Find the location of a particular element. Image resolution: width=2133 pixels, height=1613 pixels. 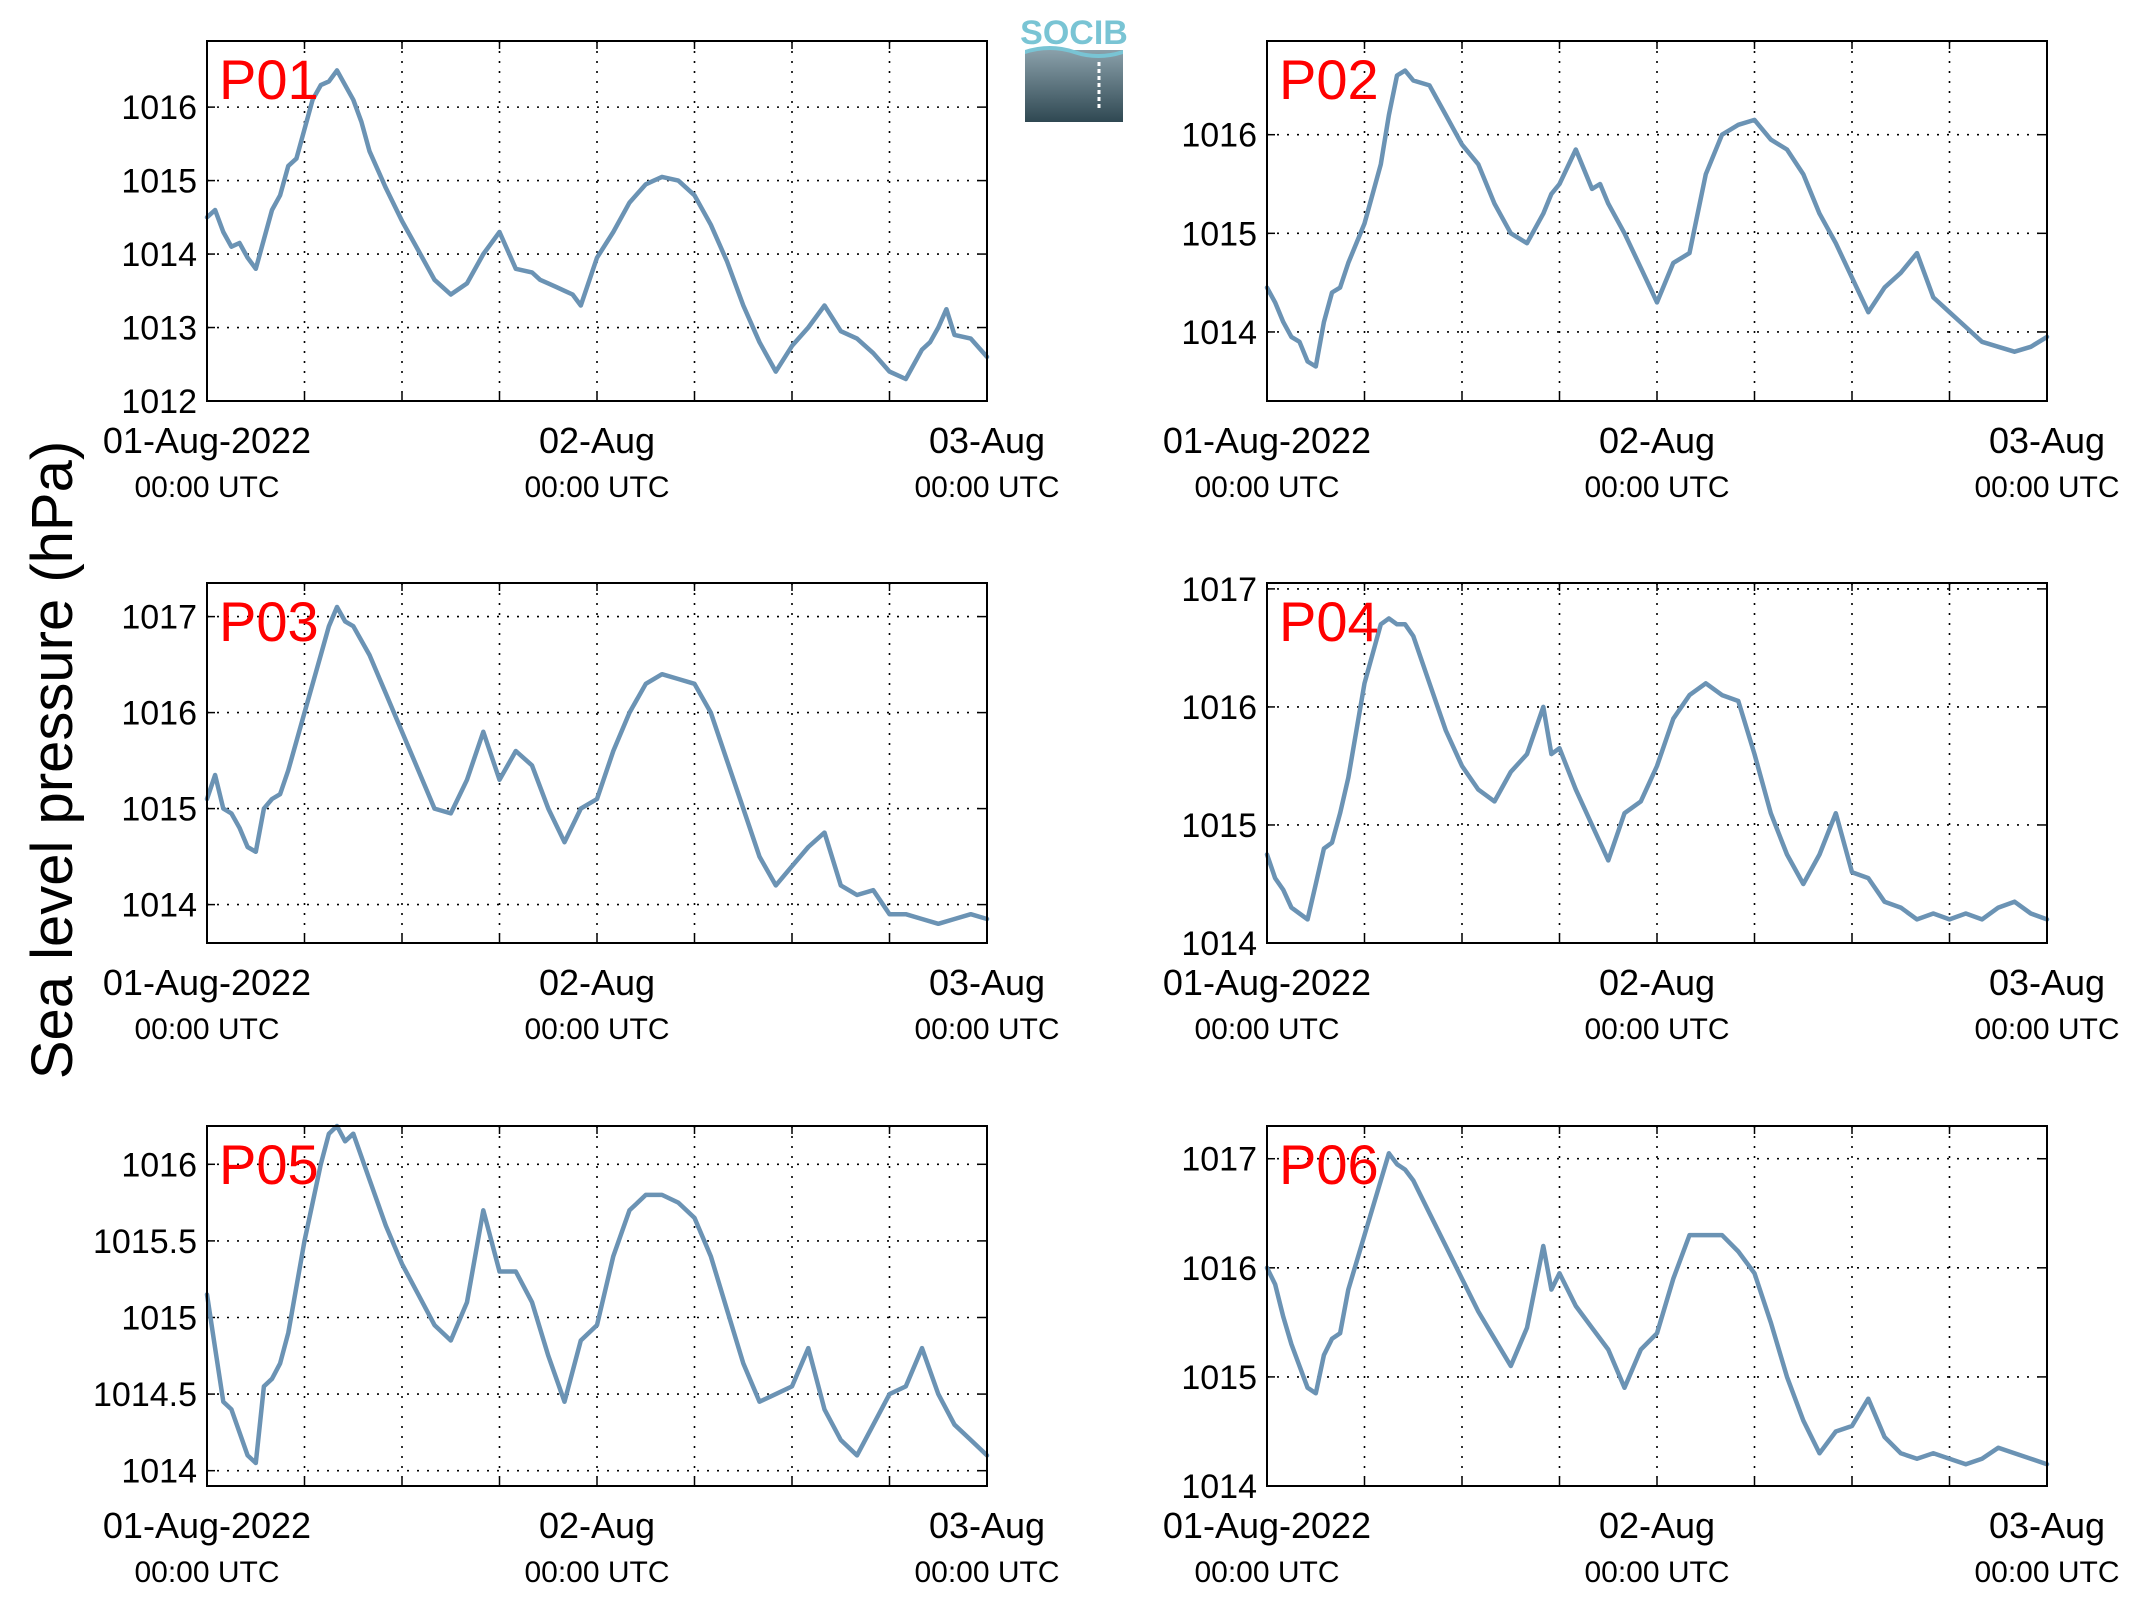

series-line-p04 is located at coordinates (1657, 769).